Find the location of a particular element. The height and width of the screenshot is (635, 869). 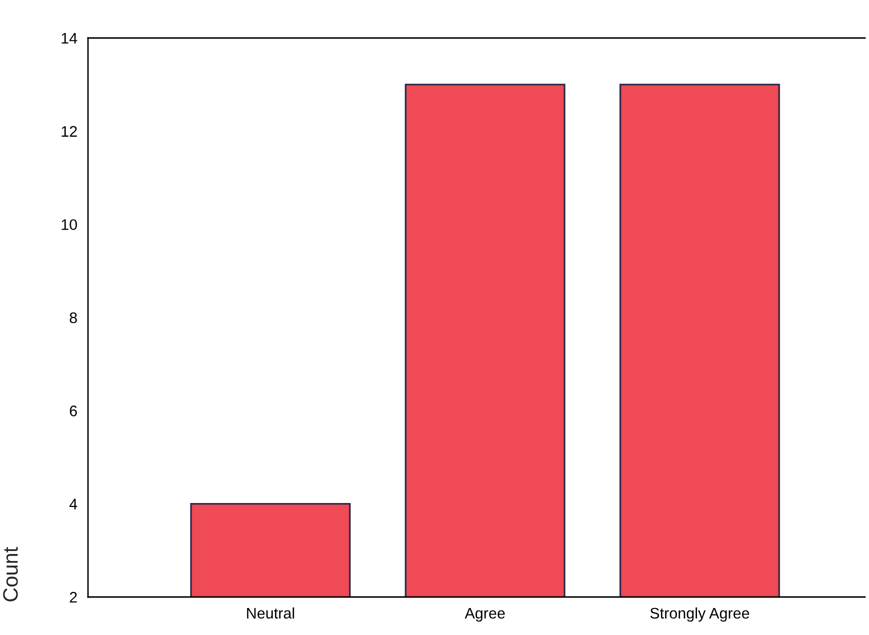

y-tick-label: 4 is located at coordinates (73, 504).